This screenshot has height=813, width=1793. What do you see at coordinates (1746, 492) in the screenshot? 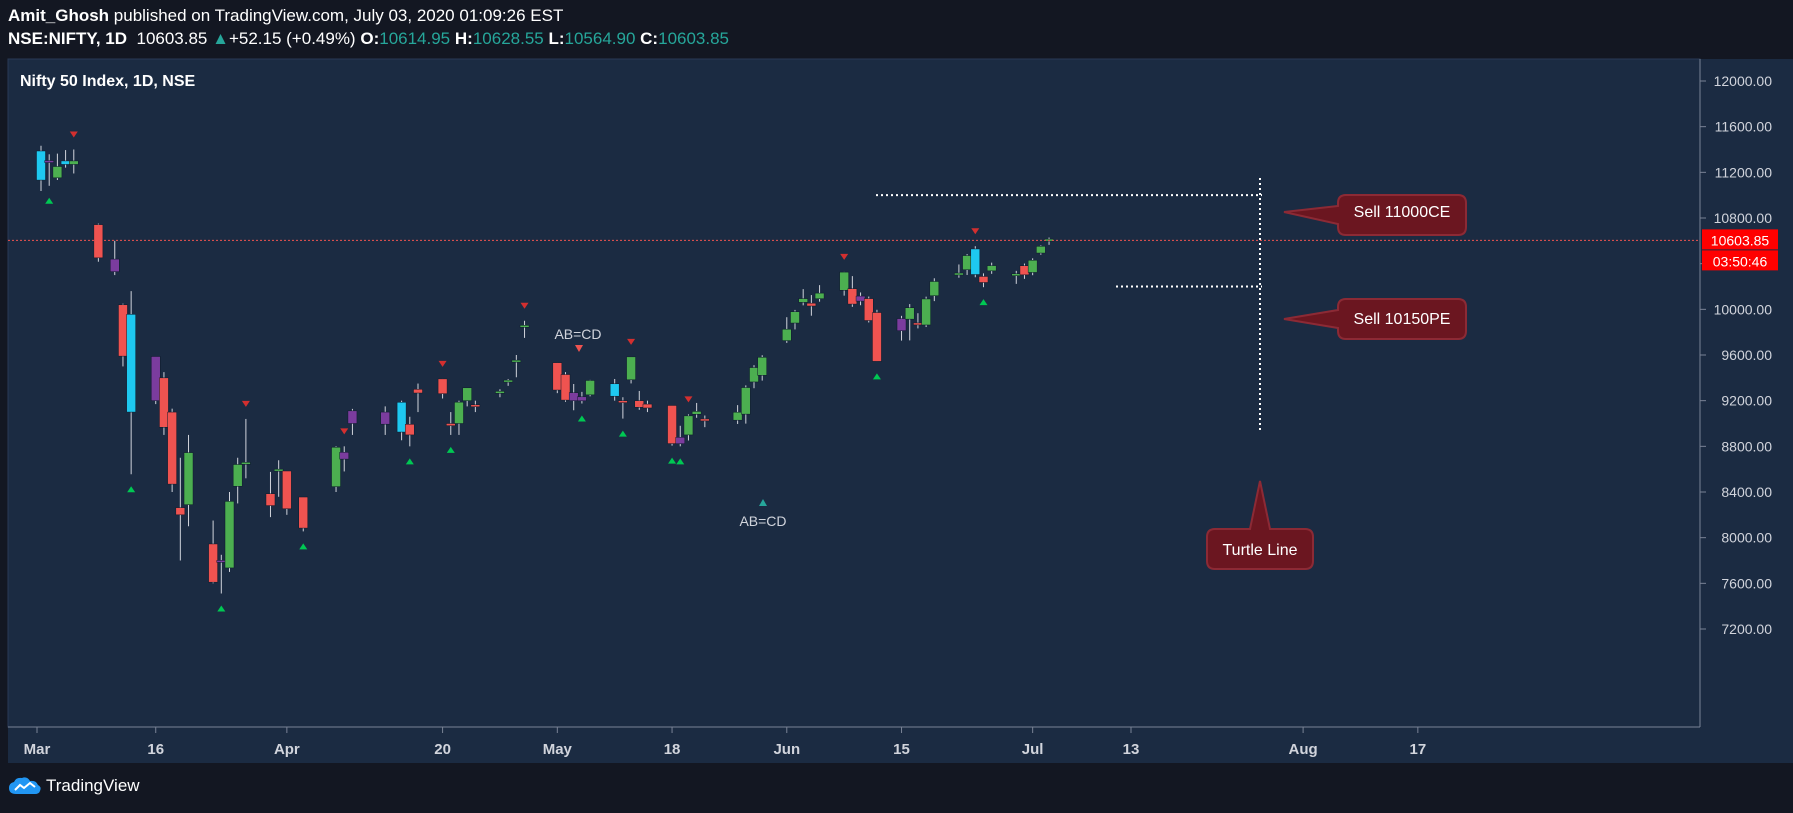
I see `y-tick-label: 8400.00` at bounding box center [1746, 492].